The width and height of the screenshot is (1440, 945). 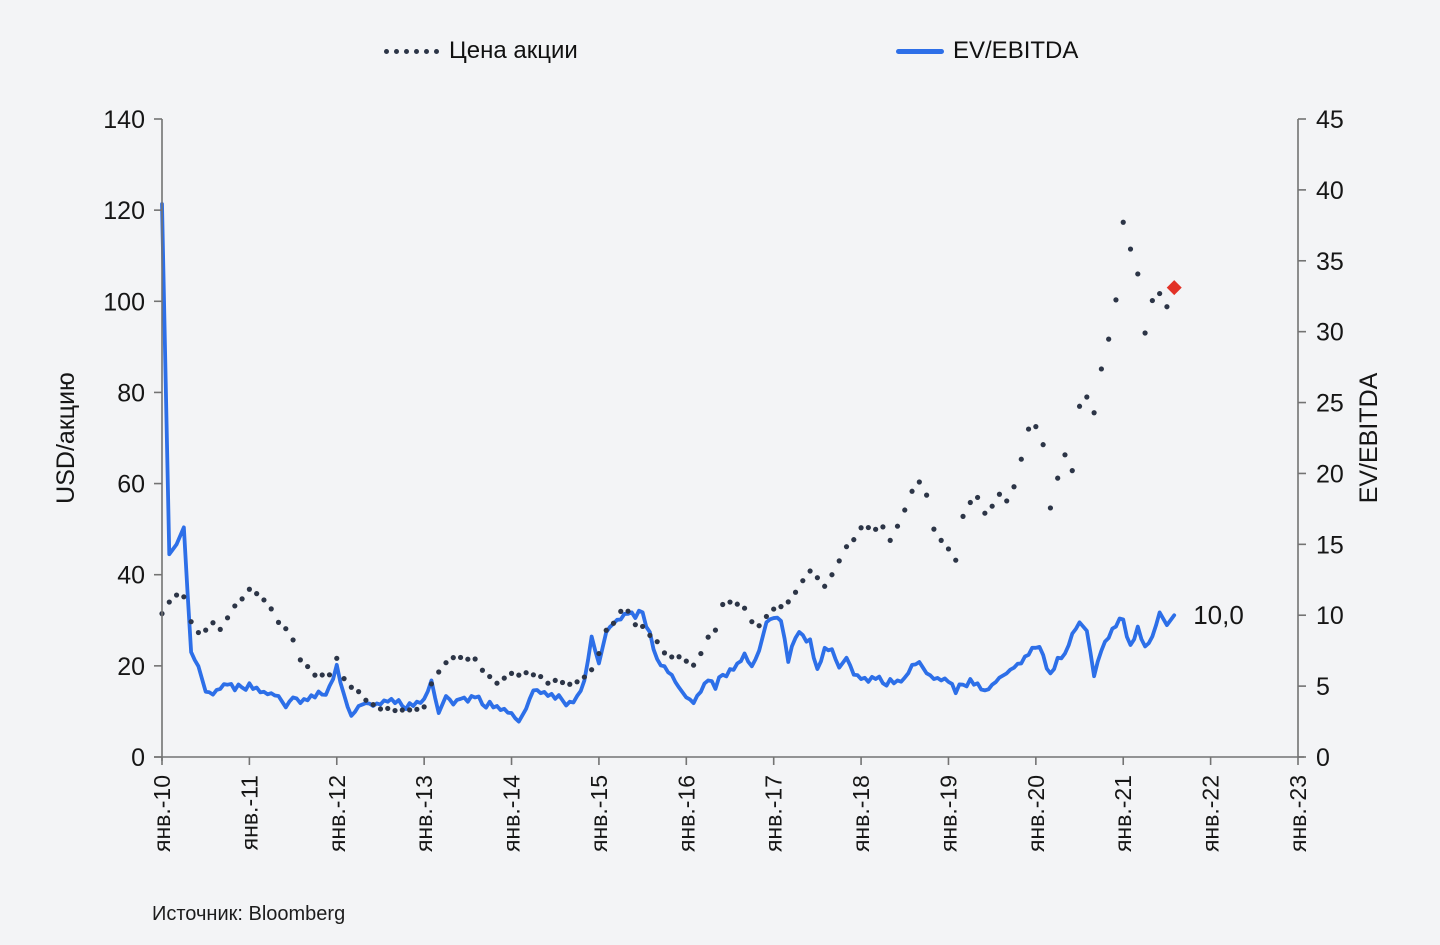 I want to click on svg-text: янв.-21, so click(x=1123, y=813).